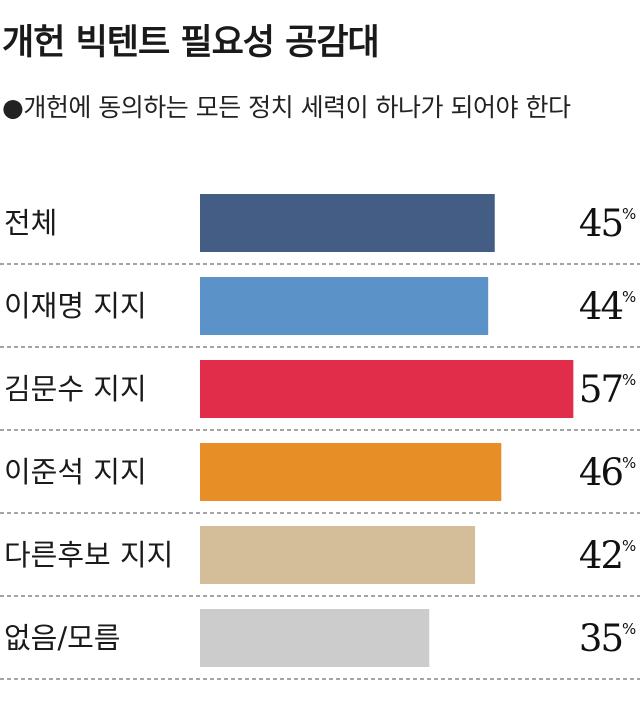 The height and width of the screenshot is (709, 640). What do you see at coordinates (75, 472) in the screenshot?
I see `category-label: 이준석 지지` at bounding box center [75, 472].